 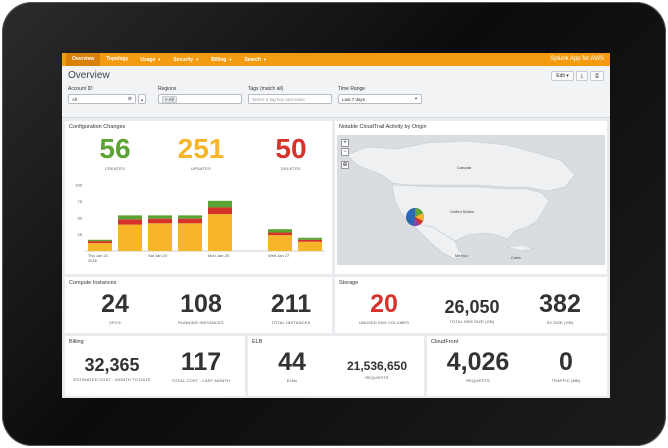 What do you see at coordinates (567, 76) in the screenshot?
I see `chevron-down-icon: ▾` at bounding box center [567, 76].